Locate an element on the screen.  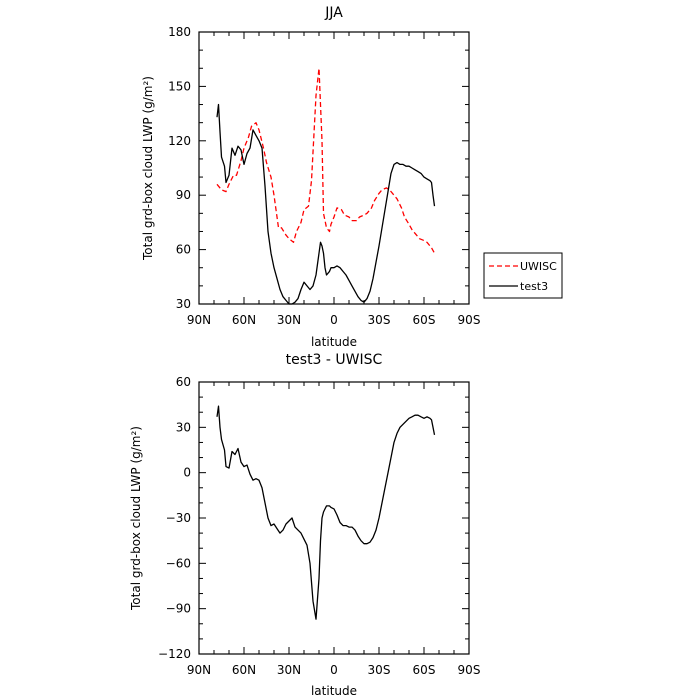
legend: UWISC test3 is located at coordinates (523, 275).